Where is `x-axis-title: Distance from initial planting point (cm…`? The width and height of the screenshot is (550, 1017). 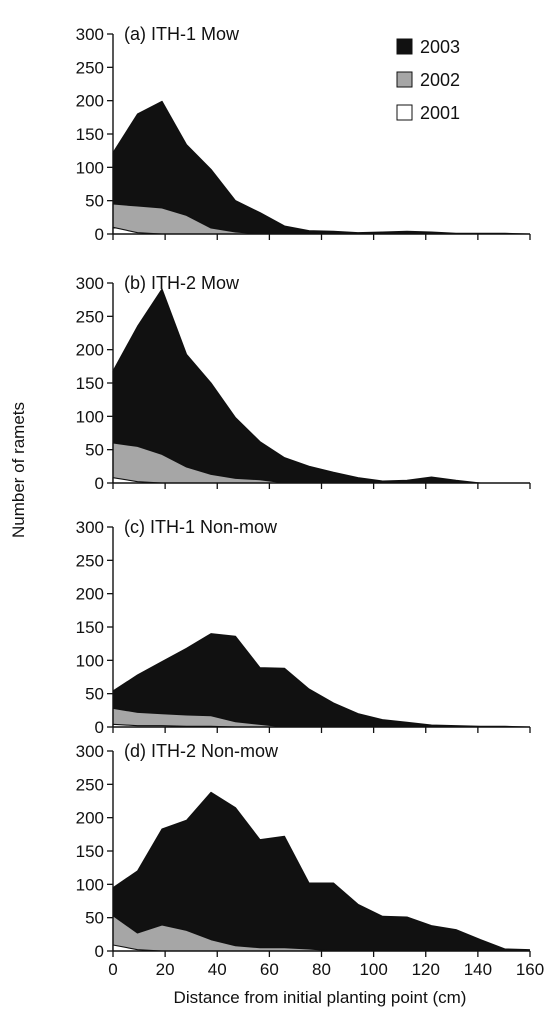 x-axis-title: Distance from initial planting point (cm… is located at coordinates (320, 997).